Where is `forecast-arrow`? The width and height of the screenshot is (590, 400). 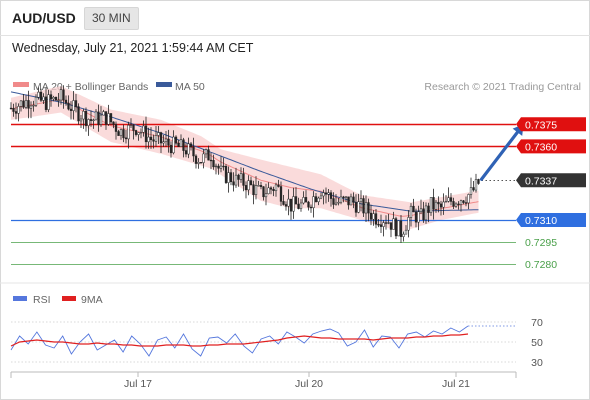 forecast-arrow is located at coordinates (501, 152).